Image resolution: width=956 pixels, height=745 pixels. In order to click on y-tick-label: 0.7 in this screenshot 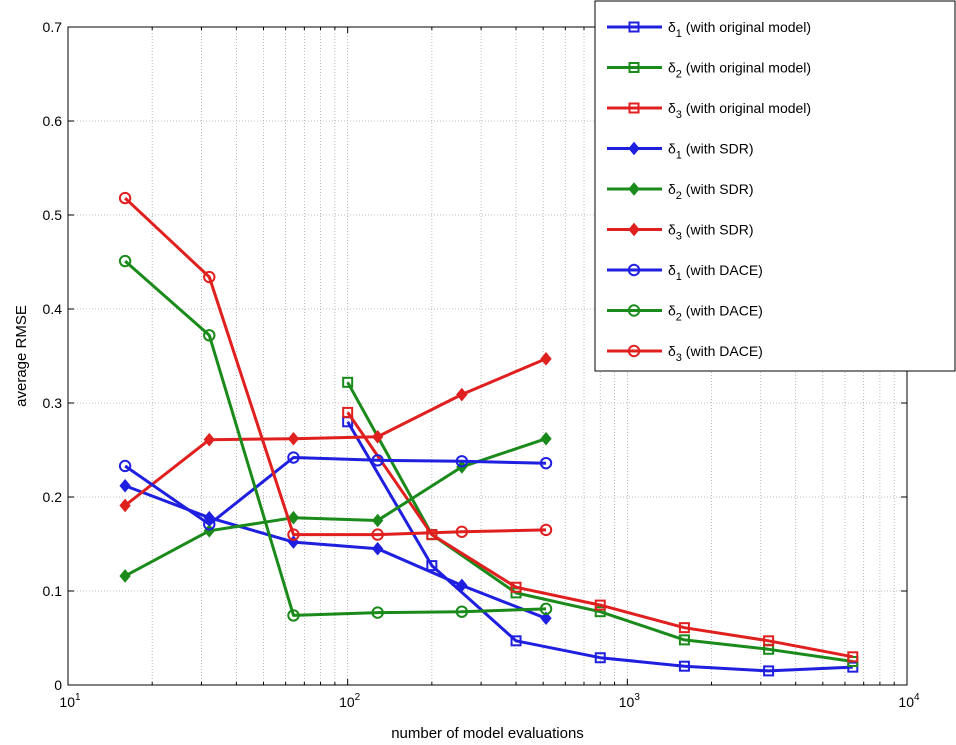, I will do `click(53, 27)`.